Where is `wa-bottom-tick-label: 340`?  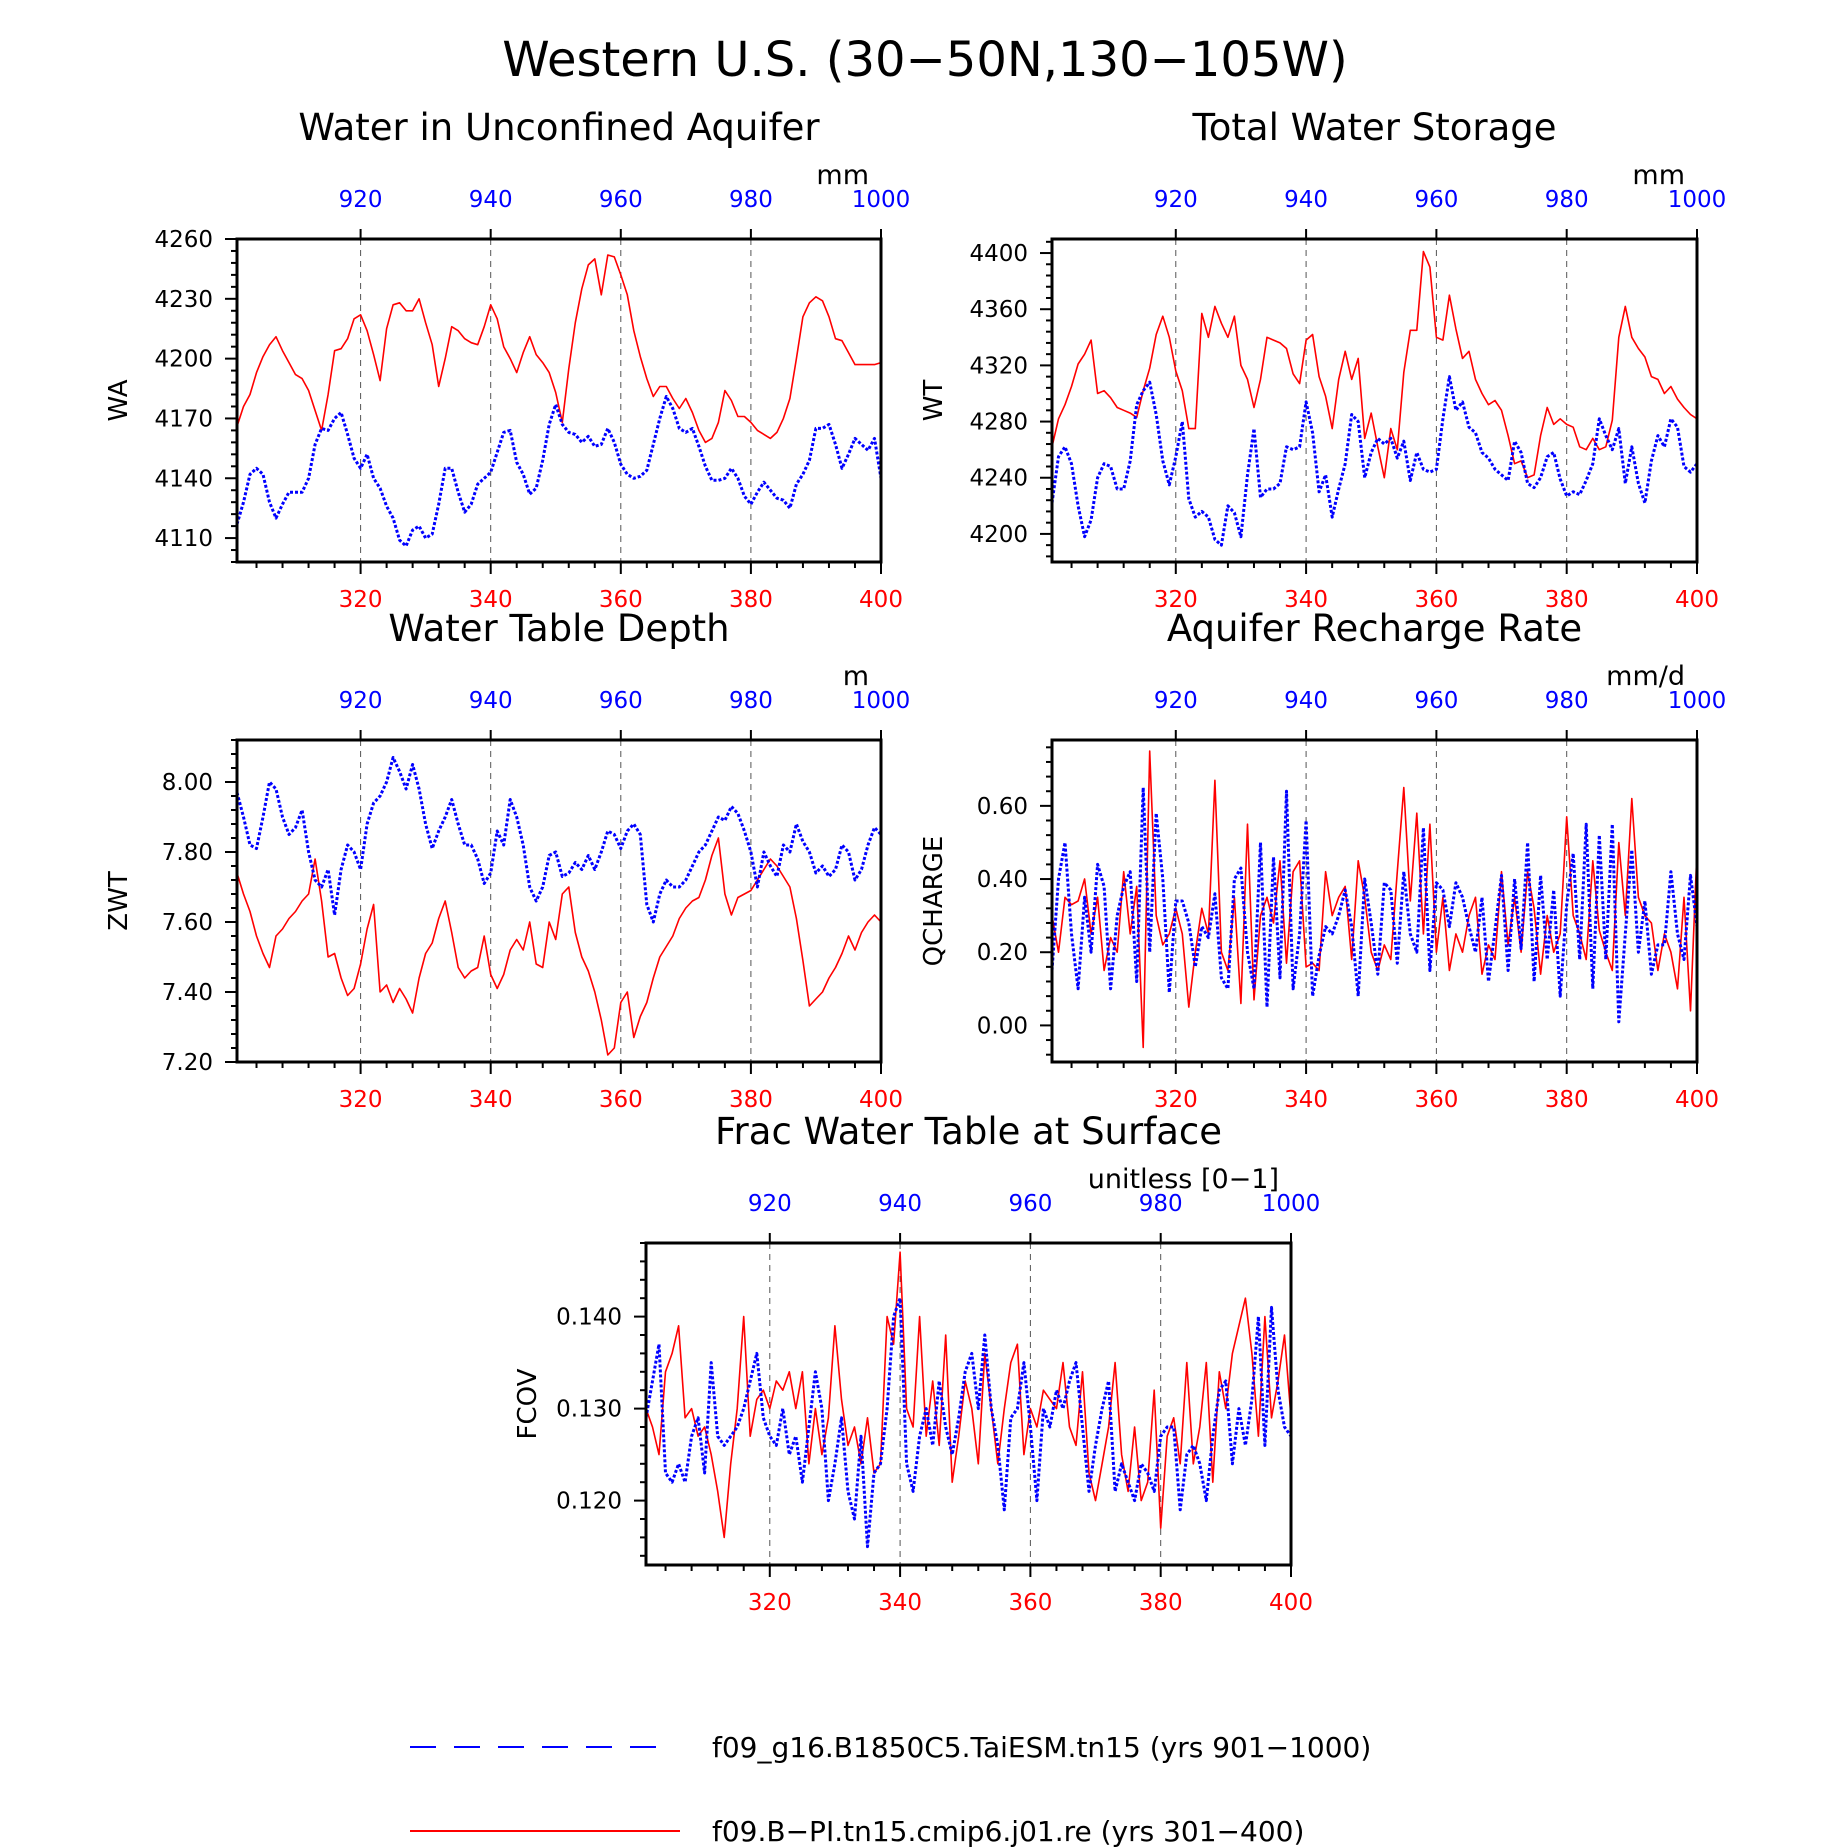
wa-bottom-tick-label: 340 is located at coordinates (491, 600).